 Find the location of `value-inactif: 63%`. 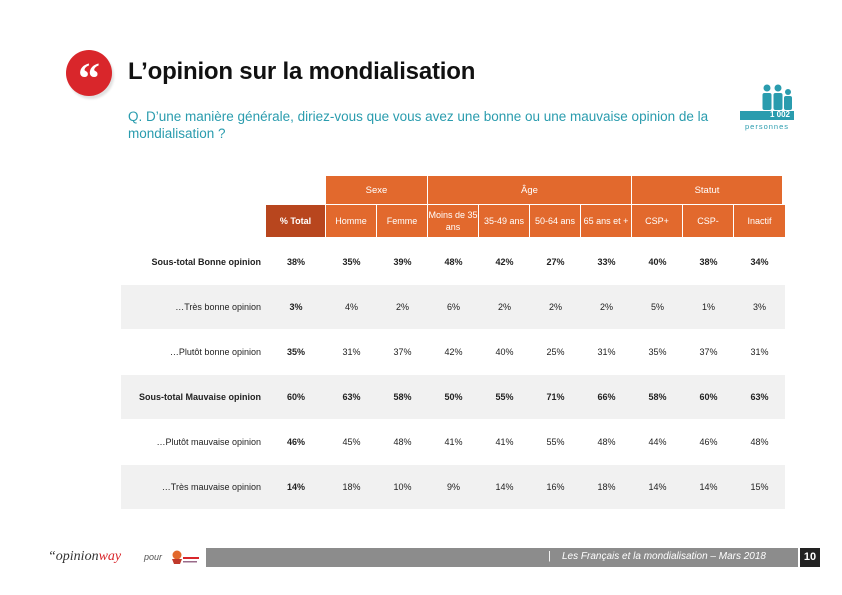

value-inactif: 63% is located at coordinates (759, 397).